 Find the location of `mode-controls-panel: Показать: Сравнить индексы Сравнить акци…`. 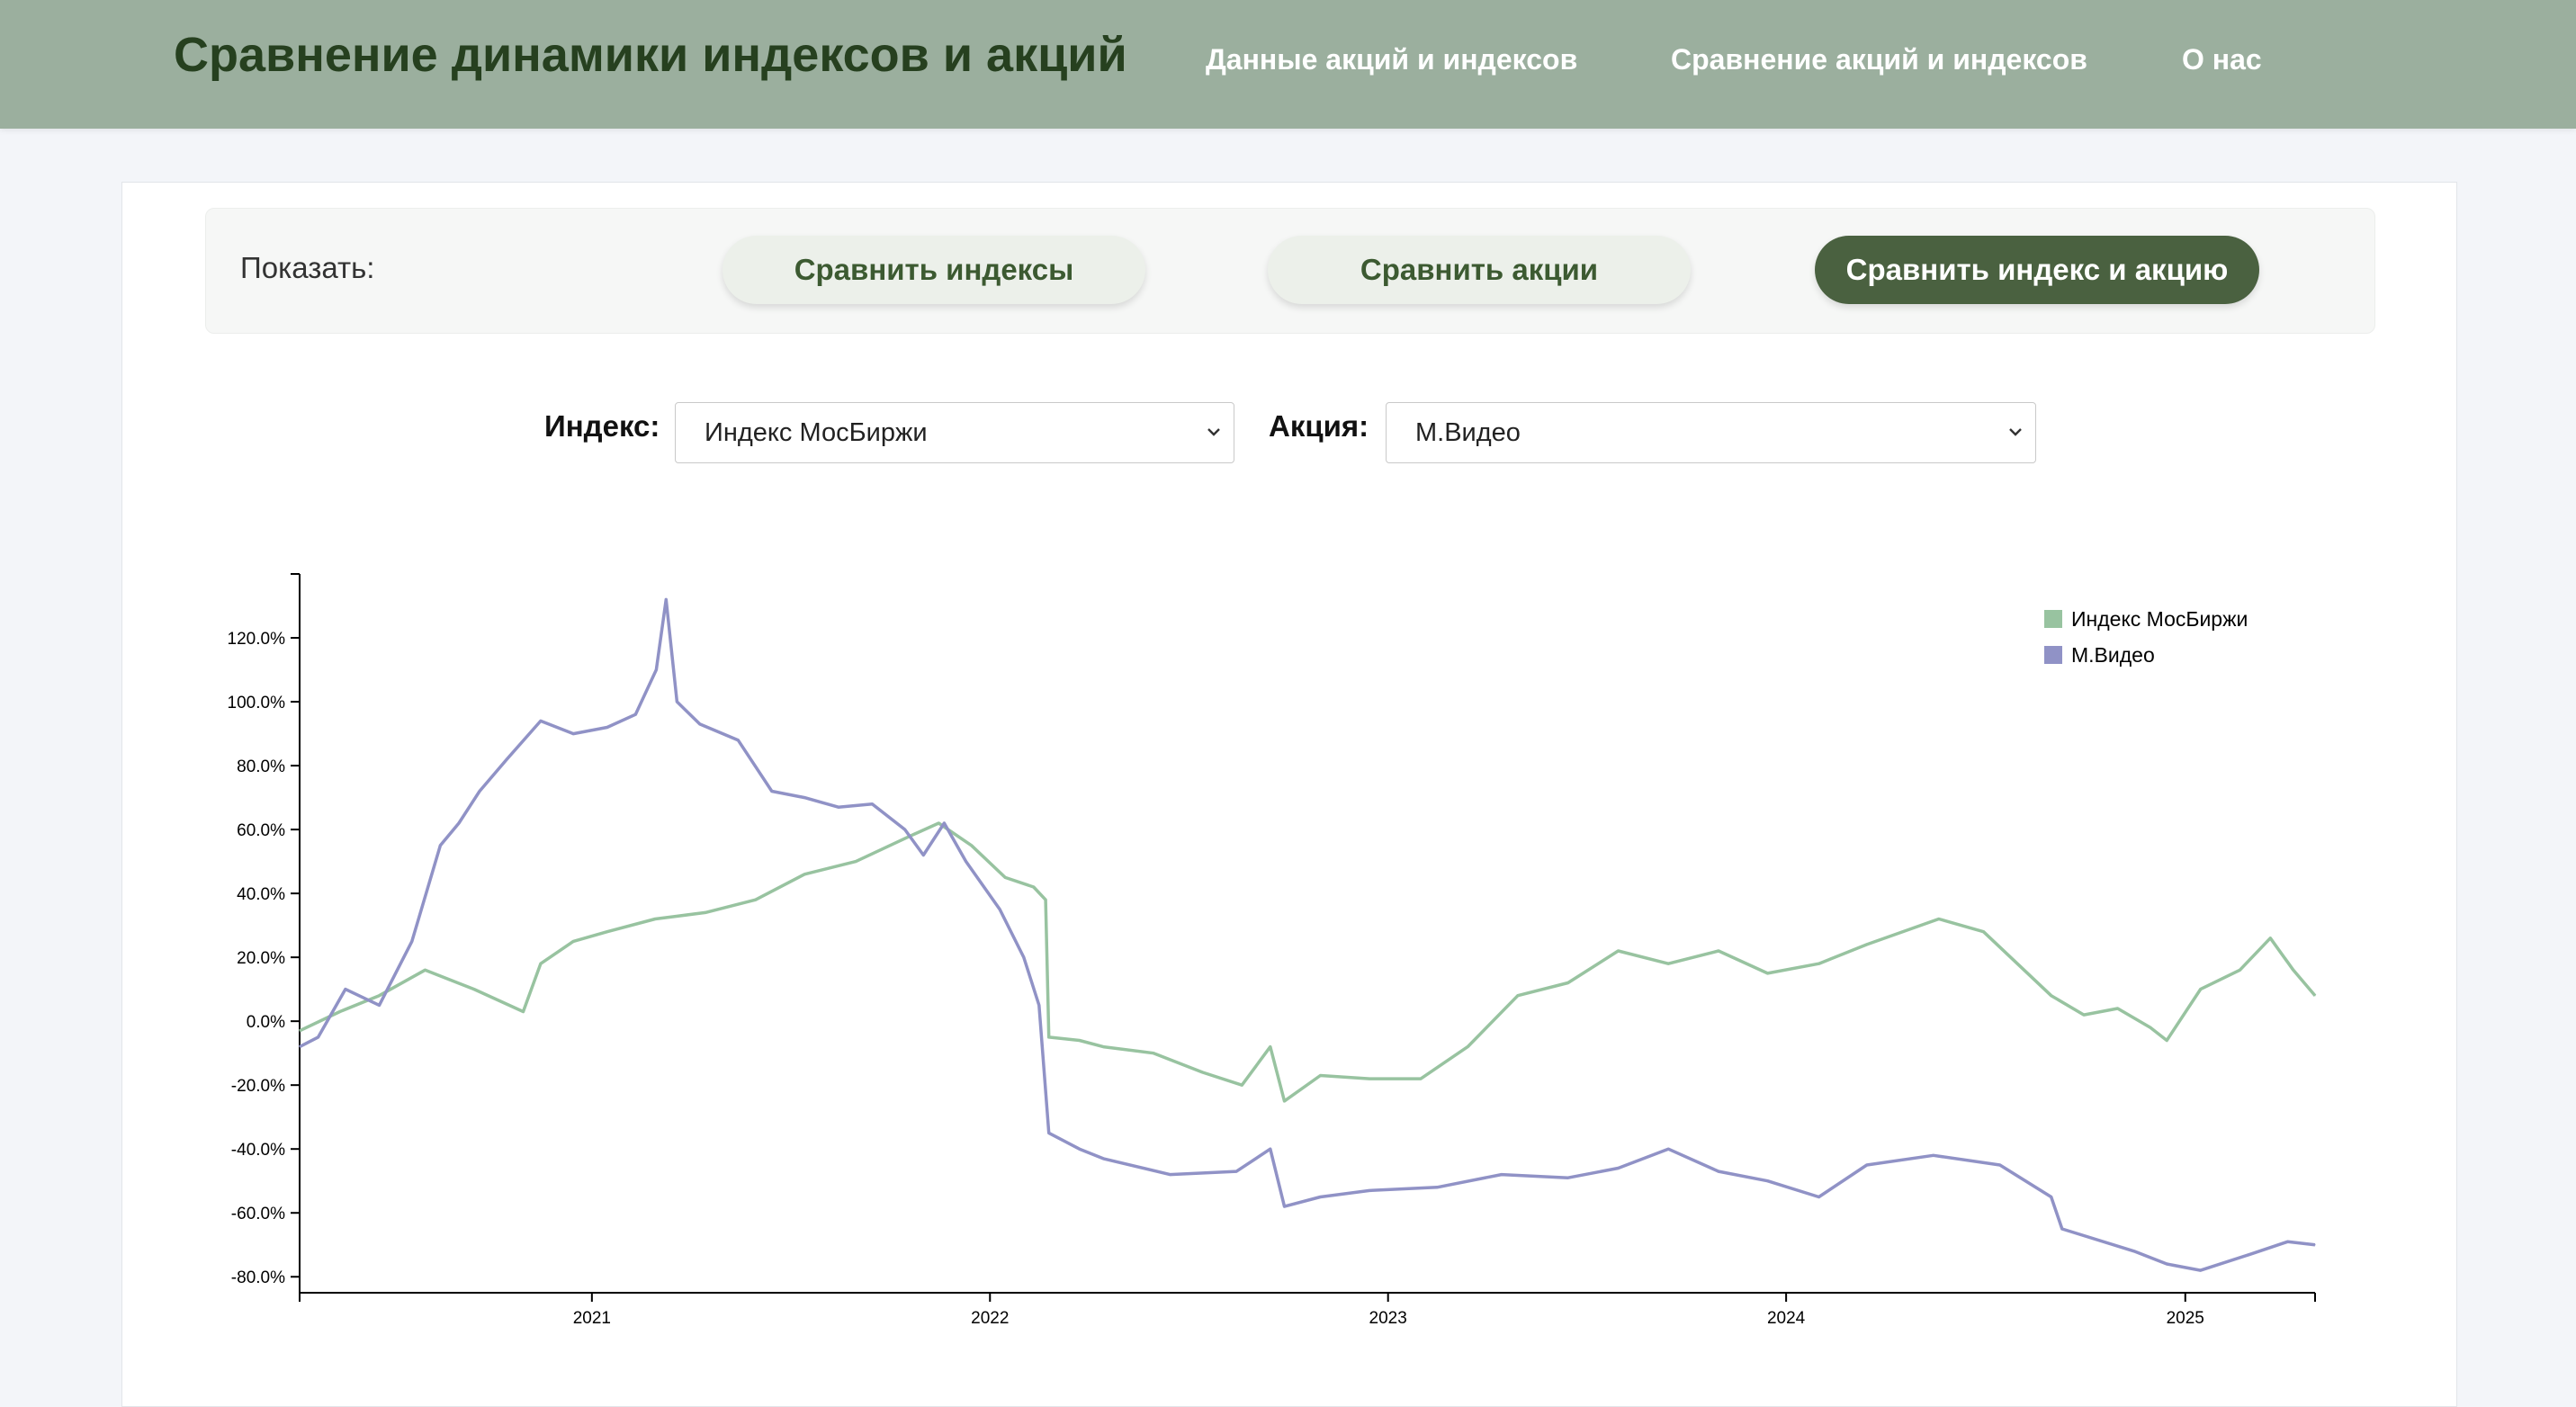

mode-controls-panel: Показать: Сравнить индексы Сравнить акци… is located at coordinates (1290, 271).